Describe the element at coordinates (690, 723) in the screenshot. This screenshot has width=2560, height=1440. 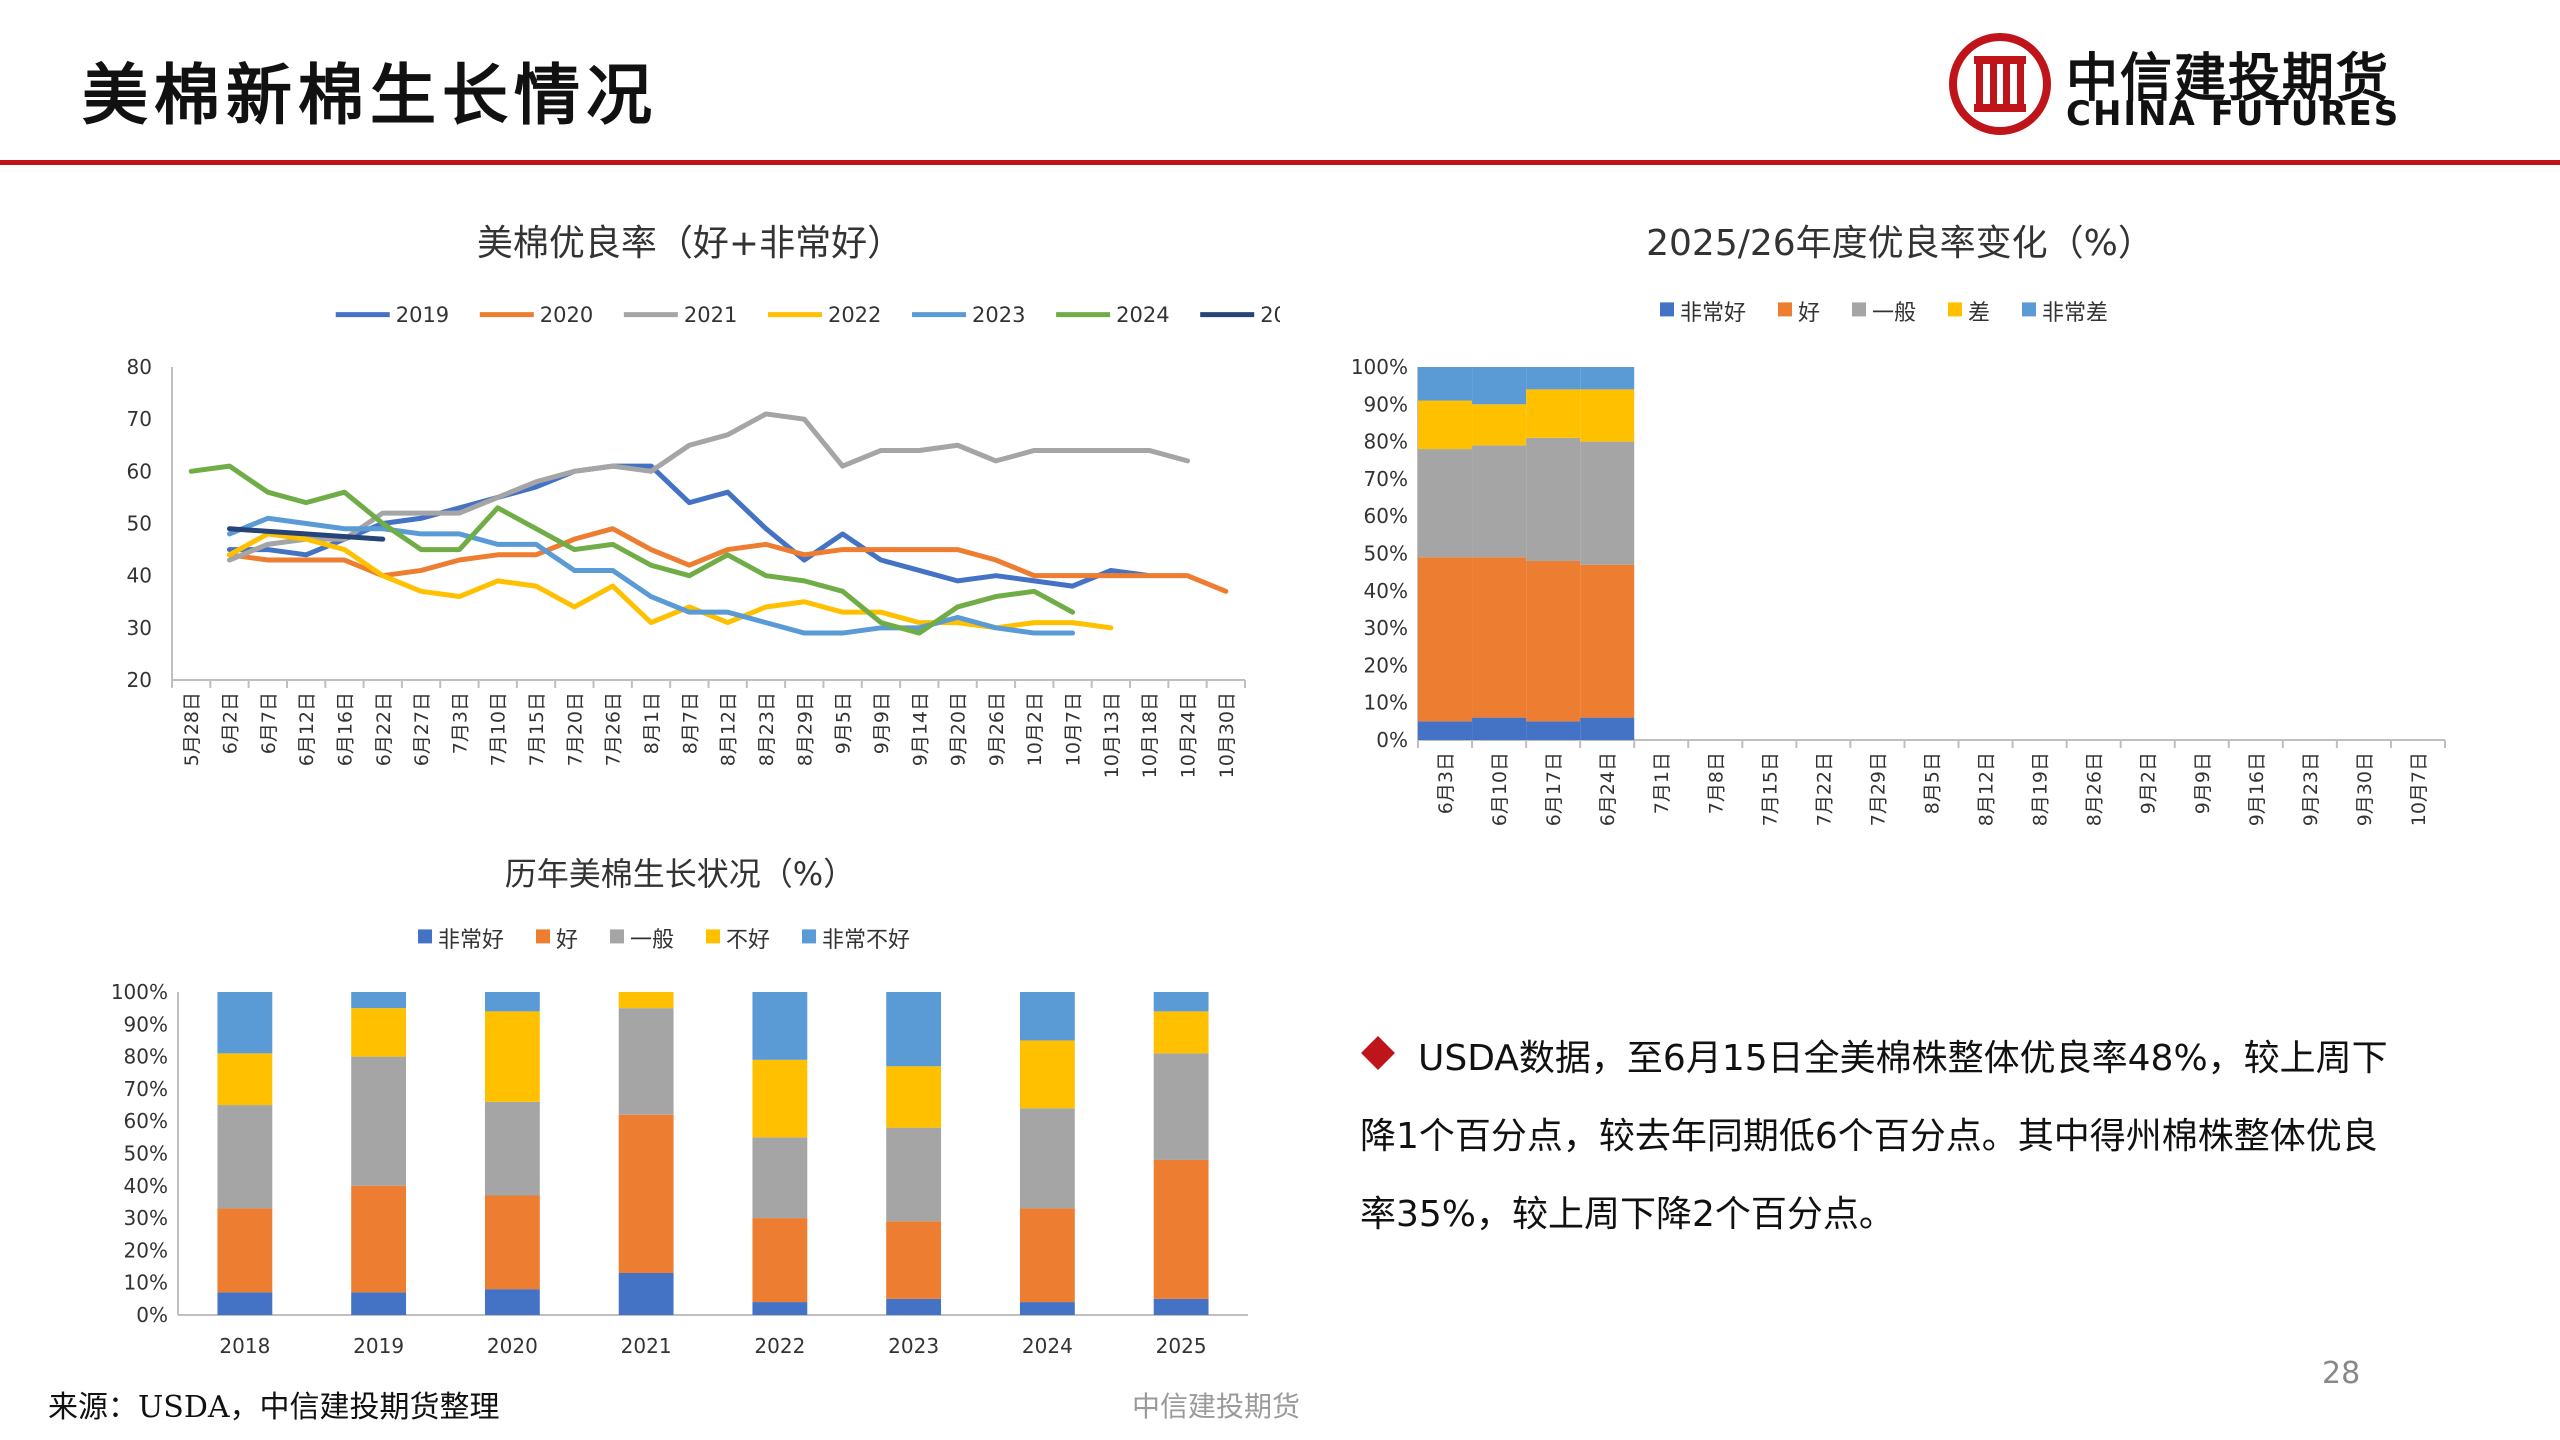
I see `x-tick-label: 8月7日` at that location.